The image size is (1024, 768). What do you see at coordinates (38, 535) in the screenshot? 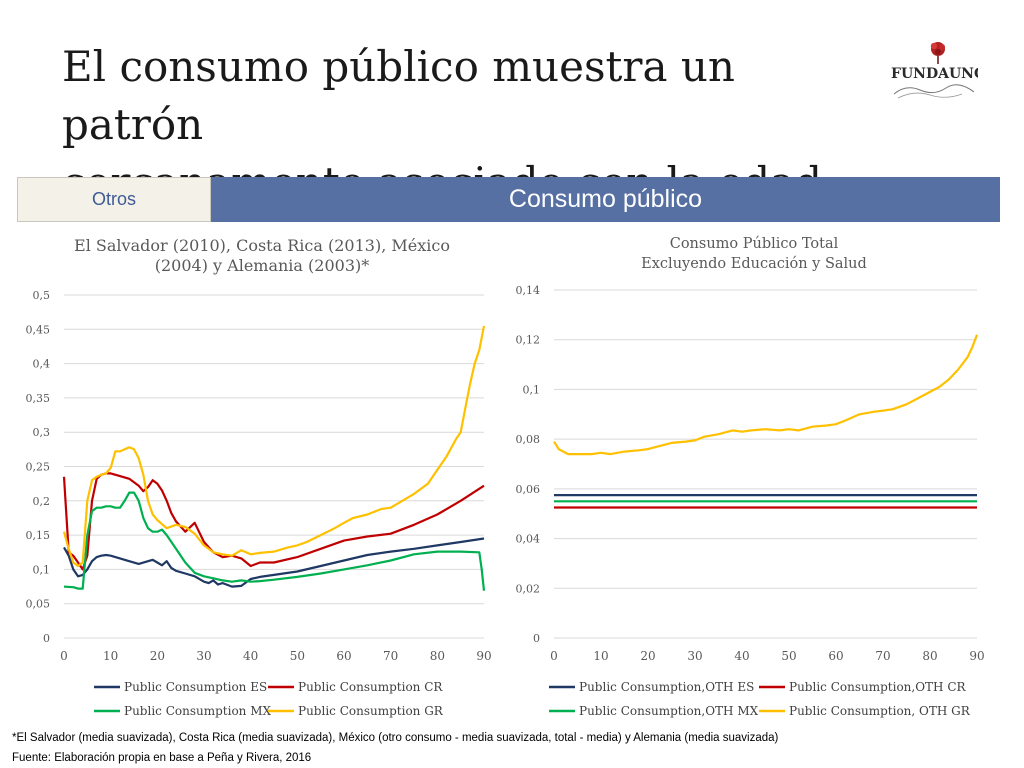
I see `y-tick-label: 0,15` at bounding box center [38, 535].